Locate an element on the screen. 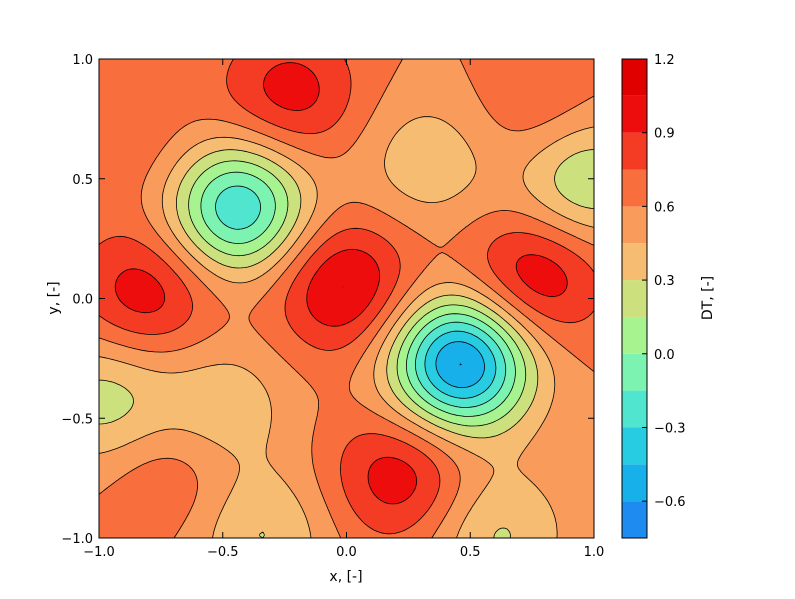 The height and width of the screenshot is (599, 795). y-tick-label: −0.5 is located at coordinates (77, 419).